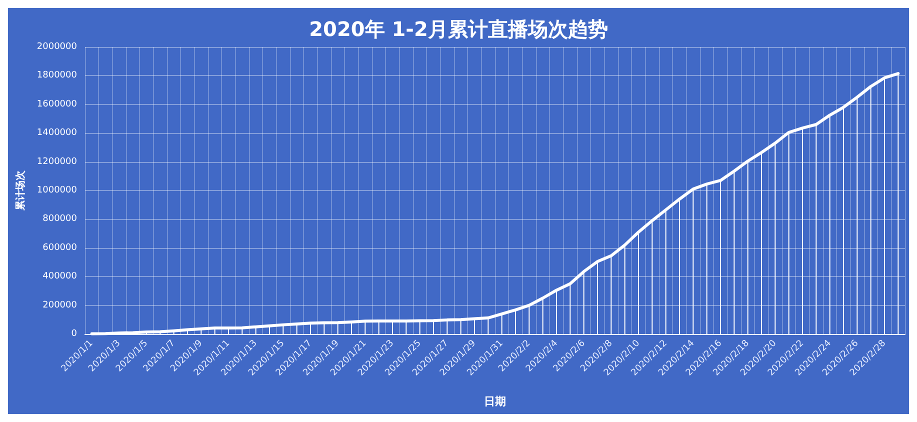 The width and height of the screenshot is (917, 422). I want to click on y-tick-label: 400000, so click(60, 277).